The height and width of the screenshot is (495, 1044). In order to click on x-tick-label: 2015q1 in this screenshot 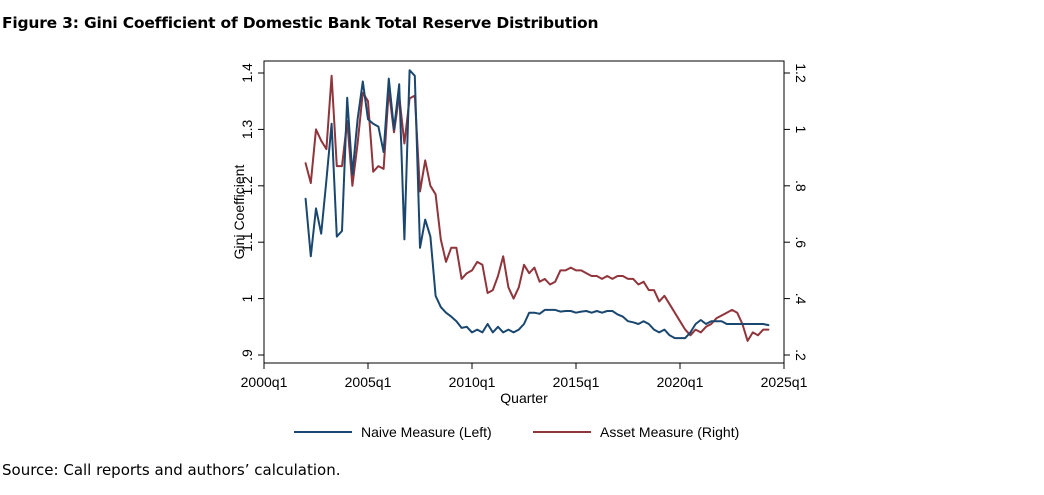, I will do `click(576, 382)`.